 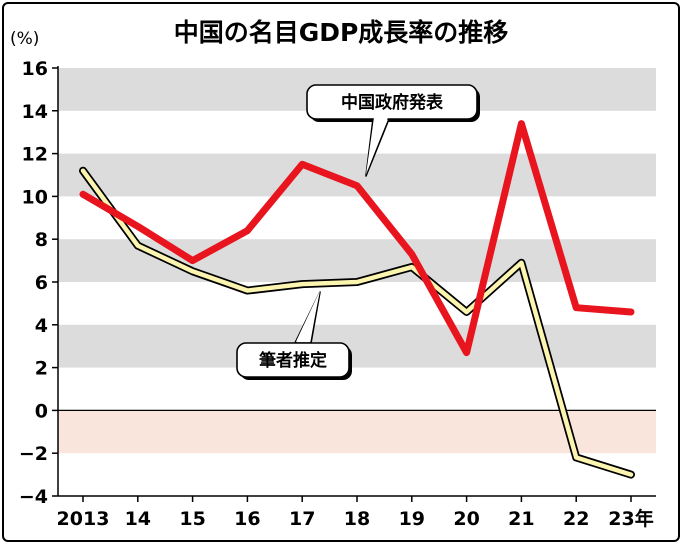 What do you see at coordinates (33, 497) in the screenshot?
I see `y-tick-label: −4` at bounding box center [33, 497].